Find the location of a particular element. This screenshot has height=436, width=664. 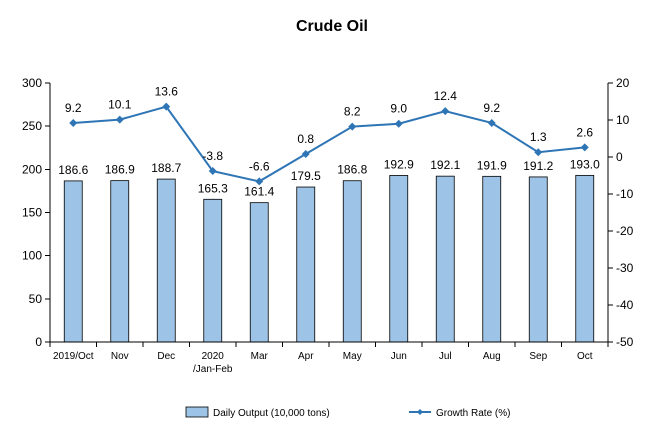

bar-value-label: 179.5 is located at coordinates (306, 176).